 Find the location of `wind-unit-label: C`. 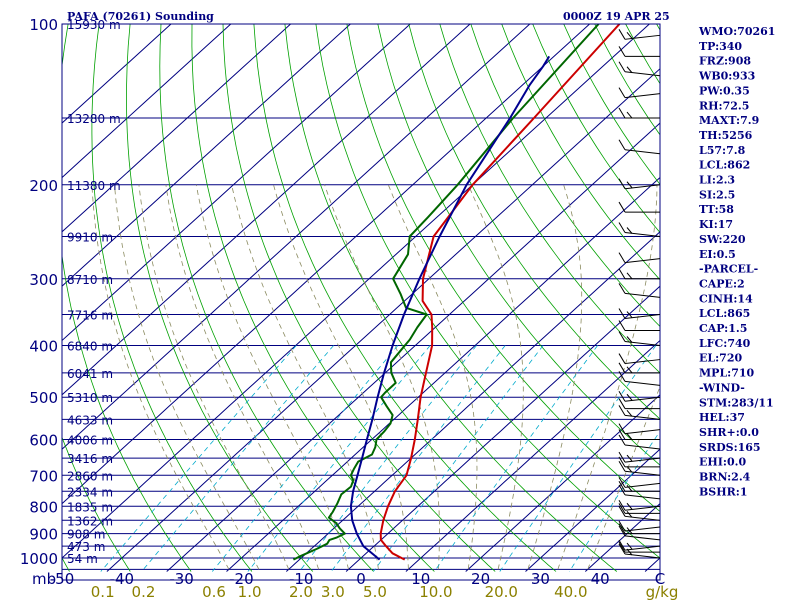

wind-unit-label: C is located at coordinates (660, 579).